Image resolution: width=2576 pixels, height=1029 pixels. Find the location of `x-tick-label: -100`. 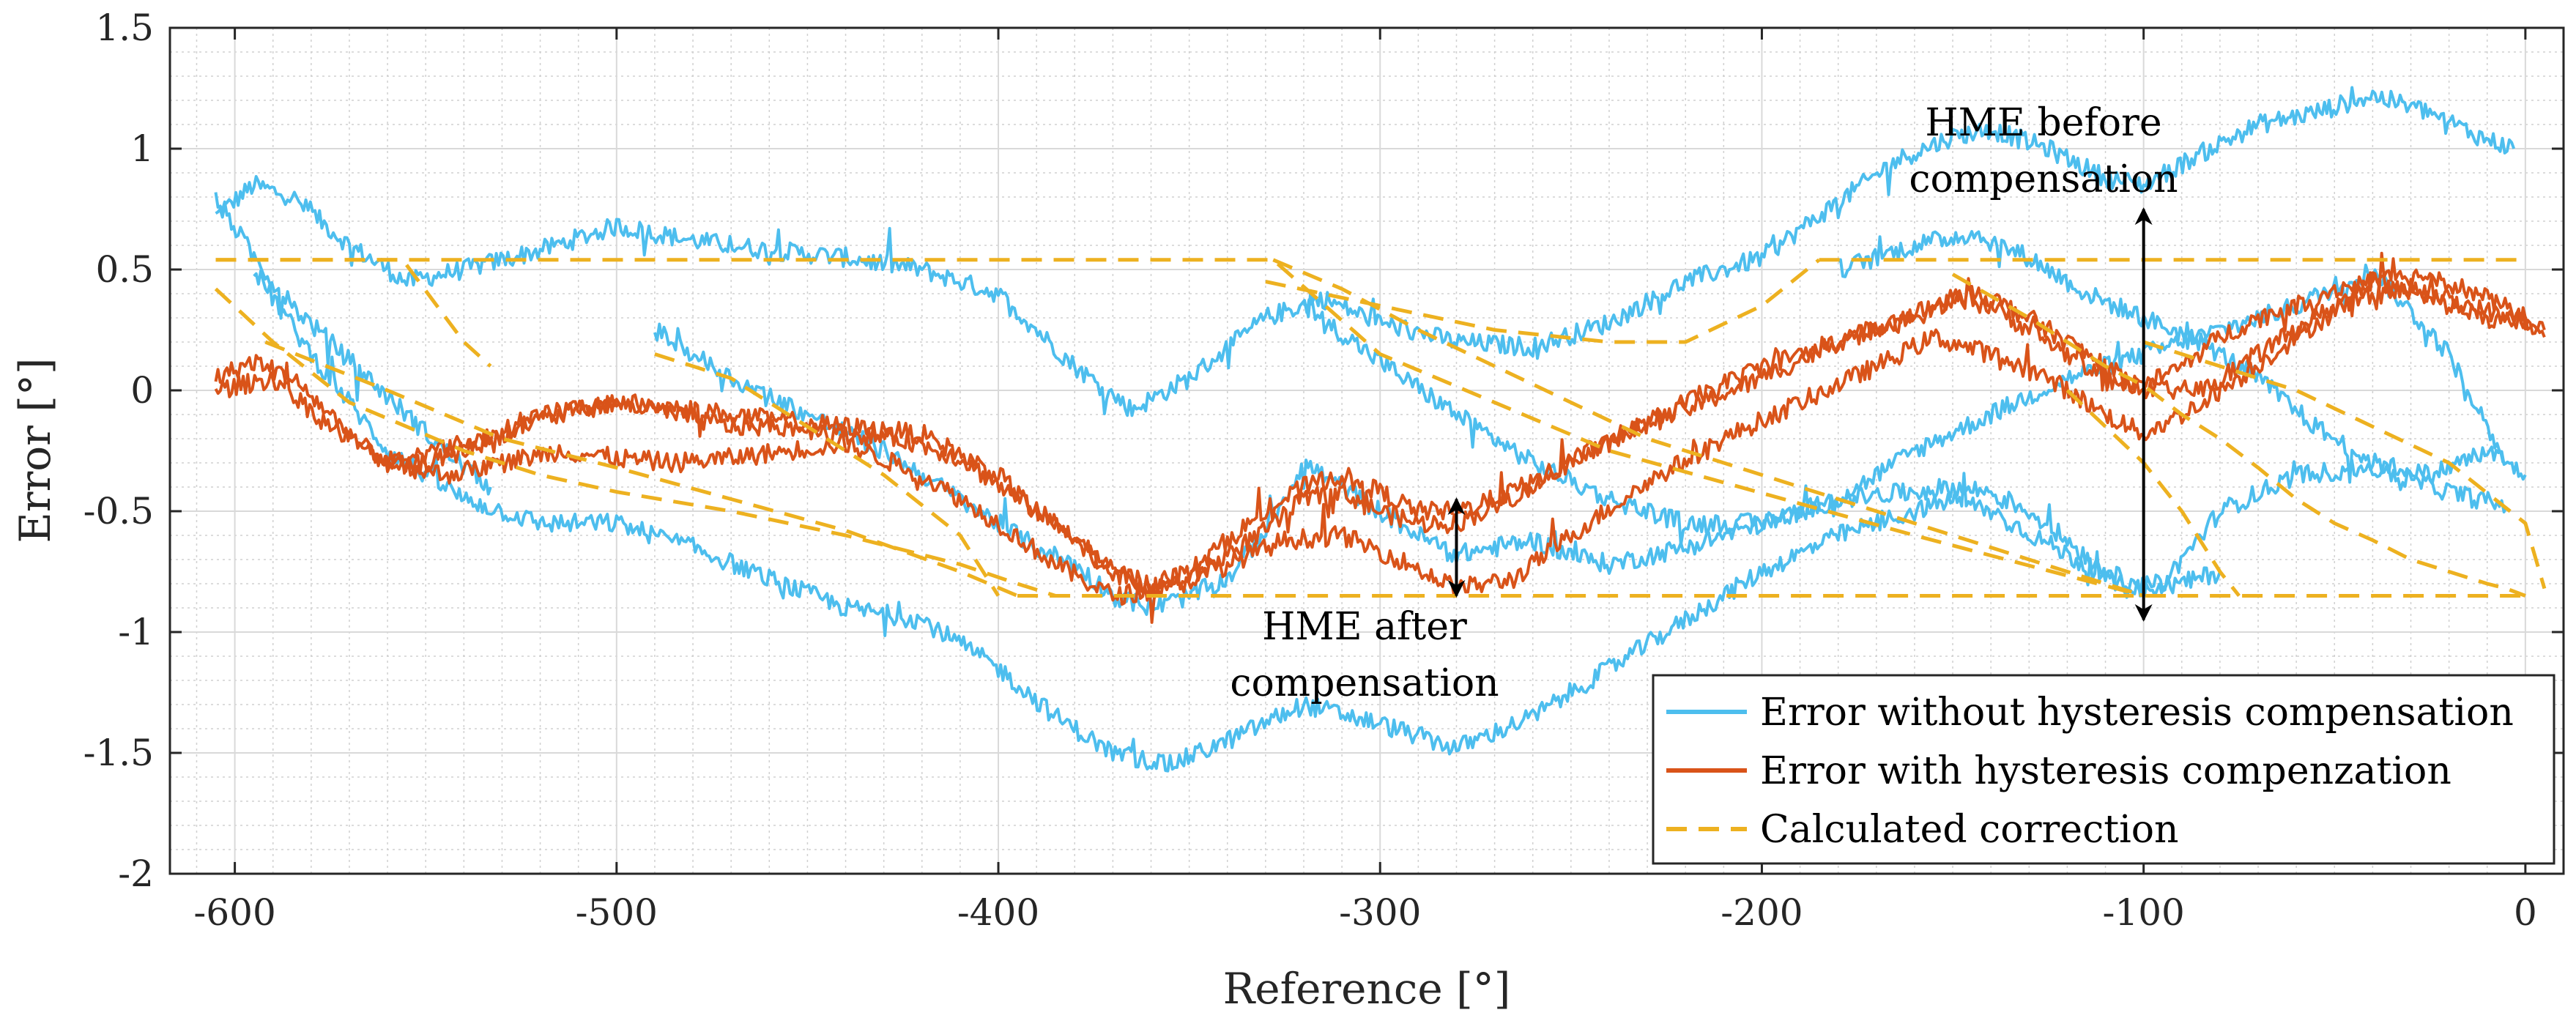

x-tick-label: -100 is located at coordinates (2143, 912).